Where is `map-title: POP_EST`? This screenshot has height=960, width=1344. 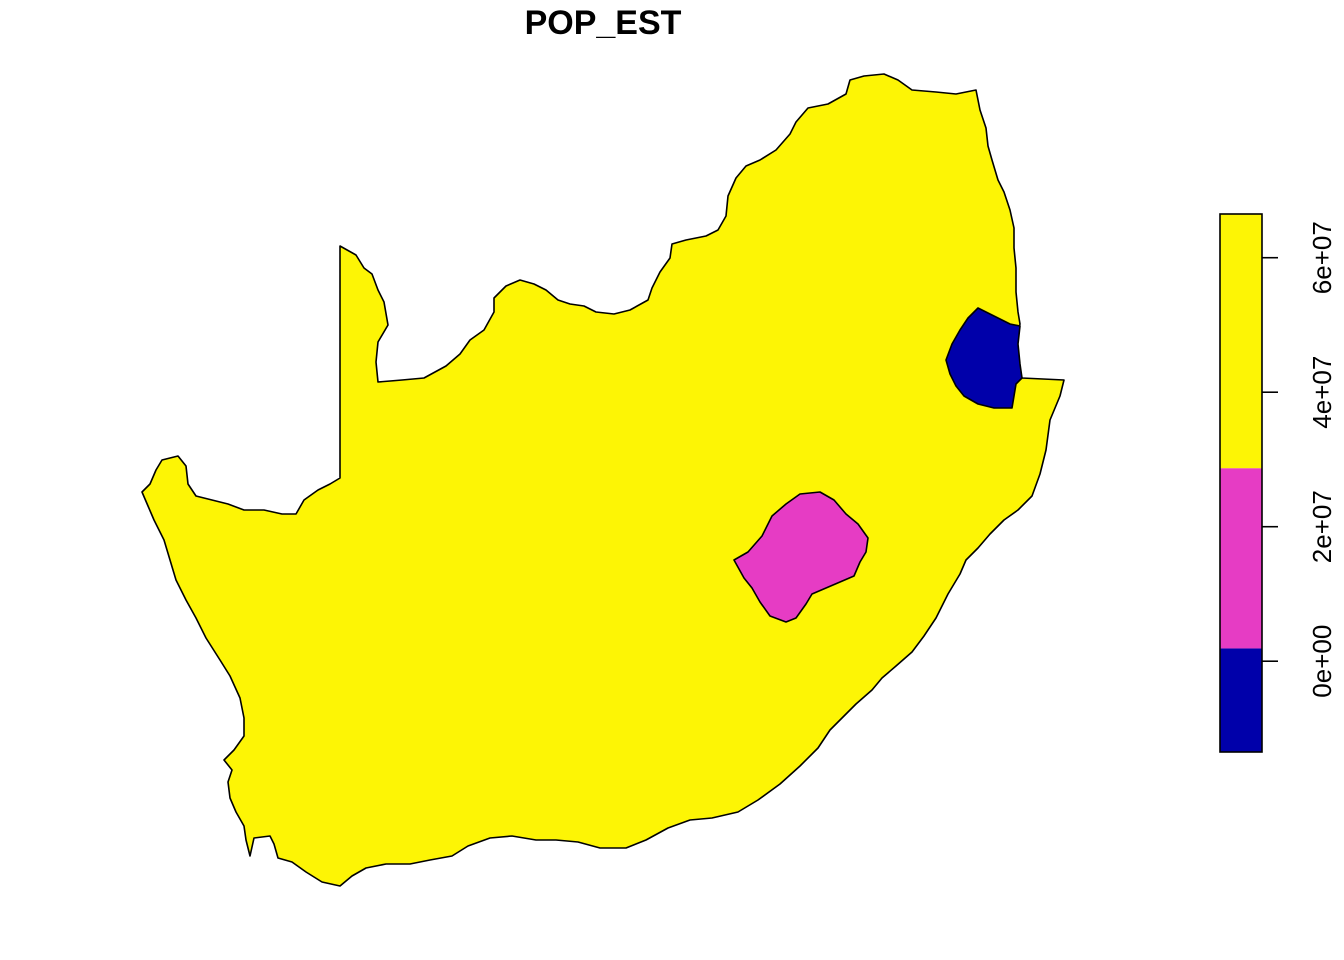
map-title: POP_EST is located at coordinates (603, 23).